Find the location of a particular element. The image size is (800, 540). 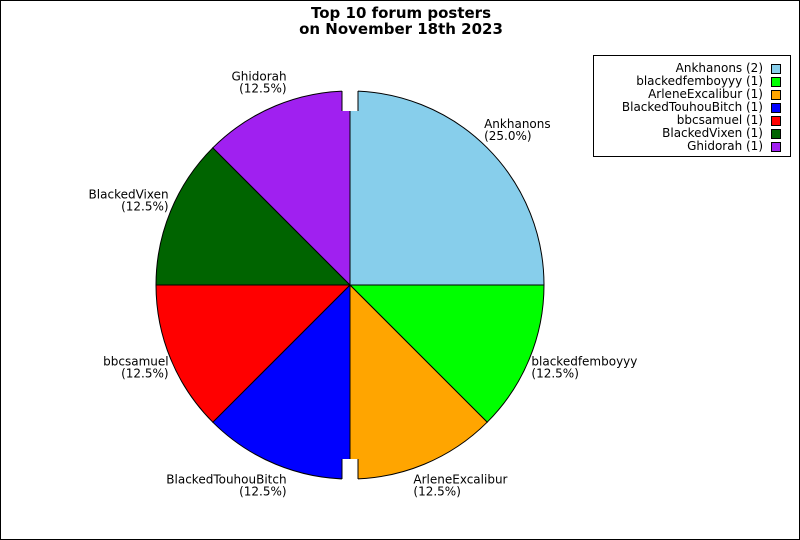

legend-label: Ankhanons (2) is located at coordinates (719, 68).